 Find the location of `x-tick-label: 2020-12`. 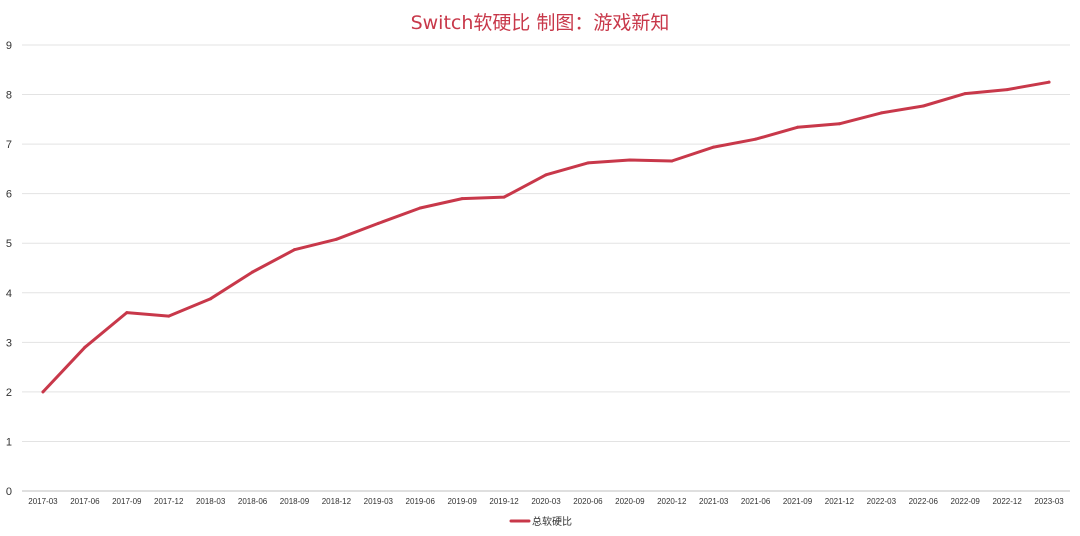

x-tick-label: 2020-12 is located at coordinates (672, 501).